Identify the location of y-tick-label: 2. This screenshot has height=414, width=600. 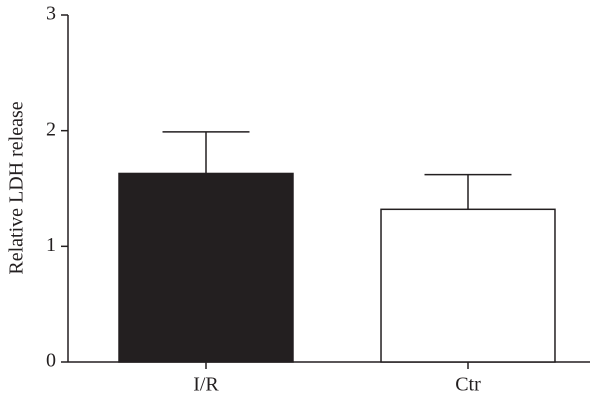
(51, 129).